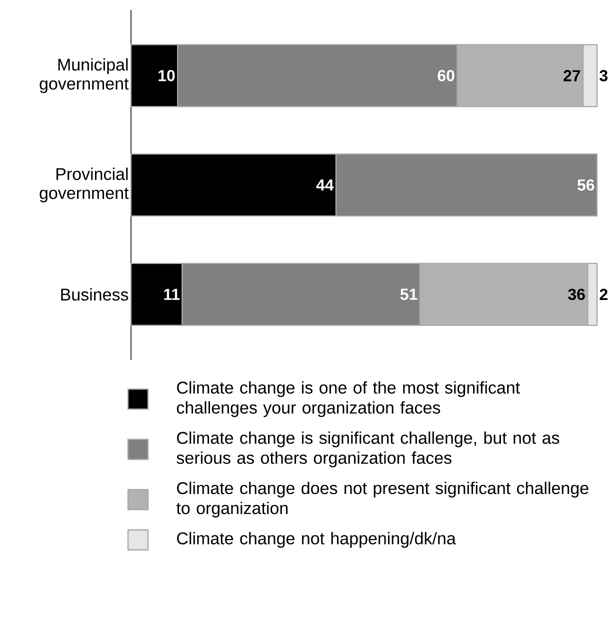 This screenshot has height=643, width=611. Describe the element at coordinates (325, 184) in the screenshot. I see `data-label: 44` at that location.